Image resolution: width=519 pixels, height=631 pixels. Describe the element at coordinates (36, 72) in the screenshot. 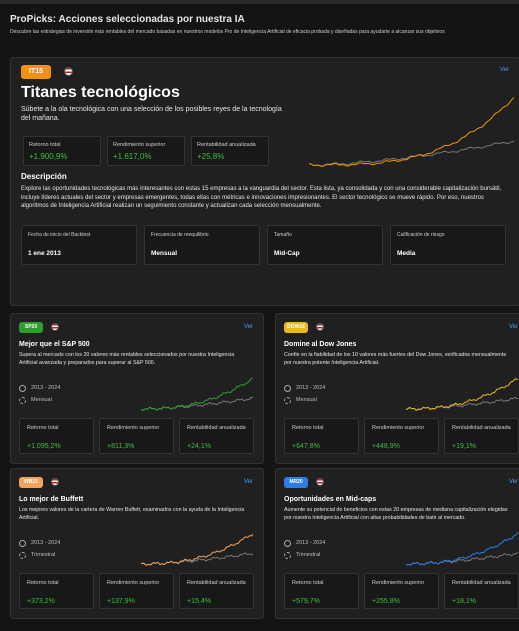

I see `badge: IT15` at that location.